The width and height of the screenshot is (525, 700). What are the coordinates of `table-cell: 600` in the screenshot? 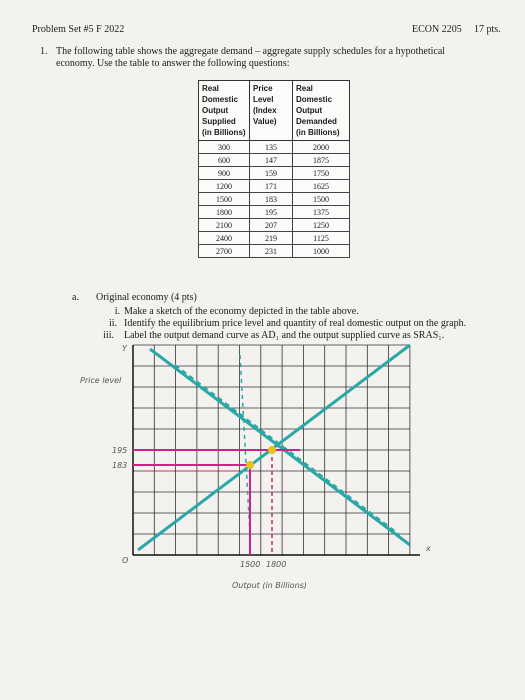 It's located at (224, 160).